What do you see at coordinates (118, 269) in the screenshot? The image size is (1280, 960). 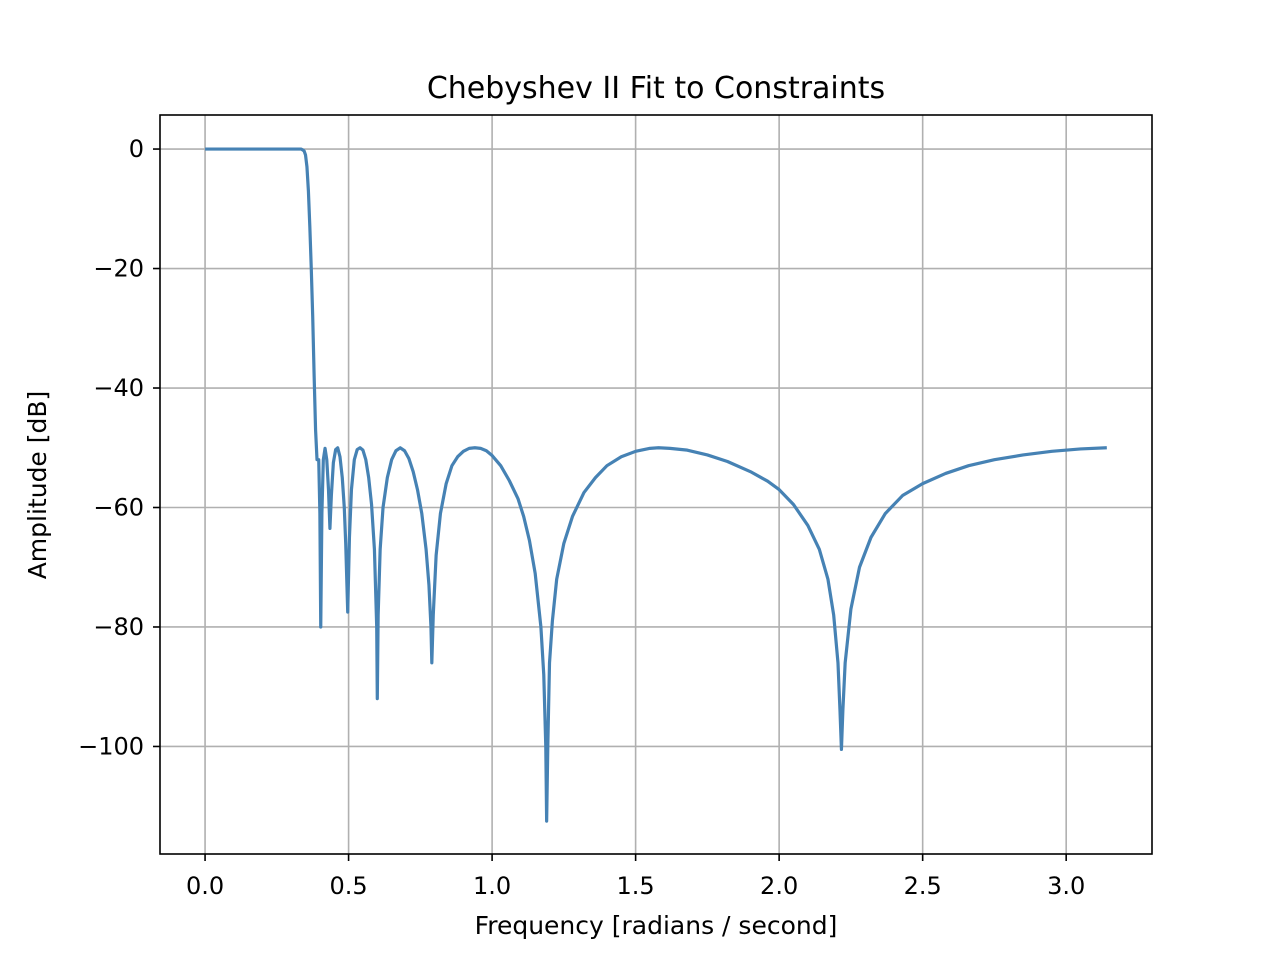 I see `y-tick-label: −20` at bounding box center [118, 269].